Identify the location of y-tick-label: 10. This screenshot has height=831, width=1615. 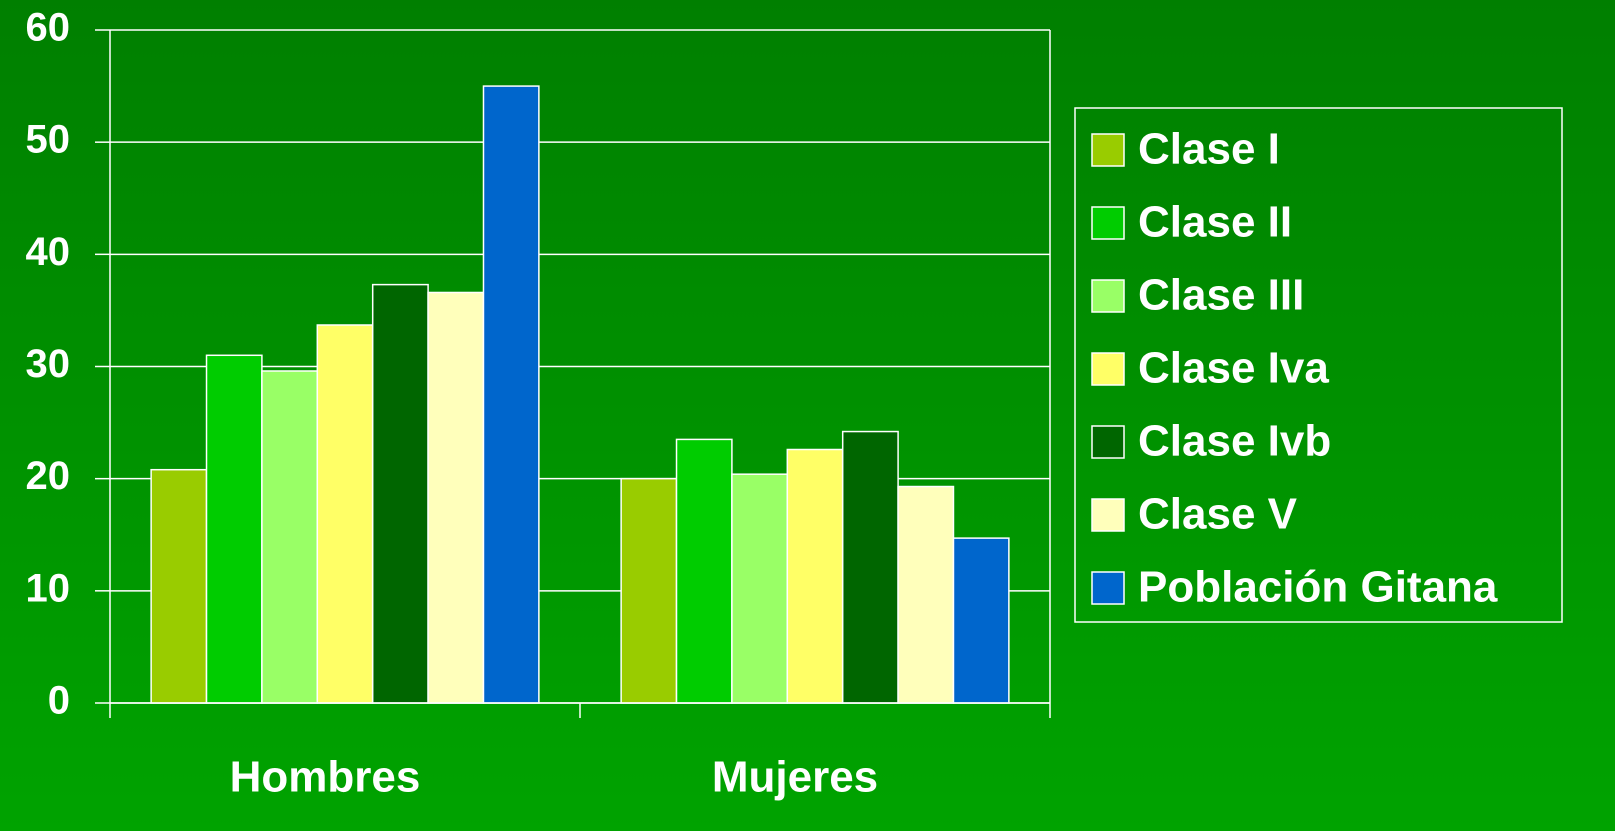
(48, 588).